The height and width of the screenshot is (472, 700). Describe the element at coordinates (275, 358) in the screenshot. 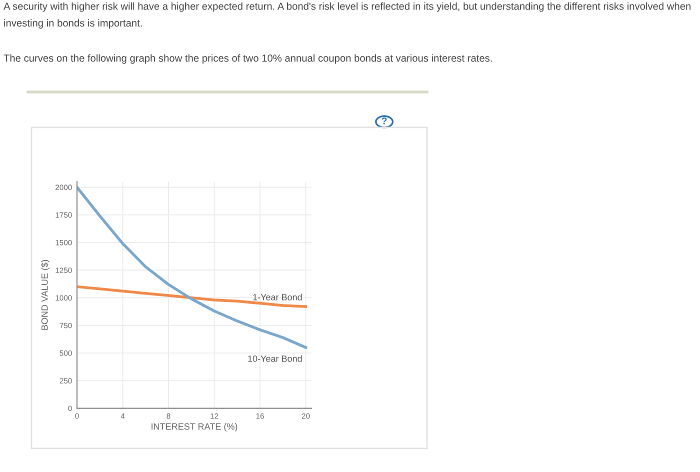

I see `series-label: 10-Year Bond` at that location.